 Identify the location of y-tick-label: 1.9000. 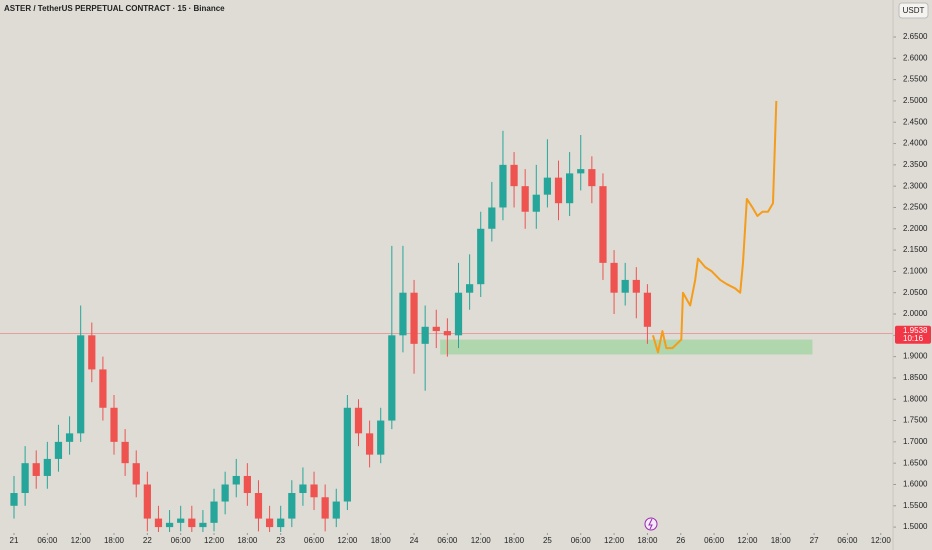
(915, 356).